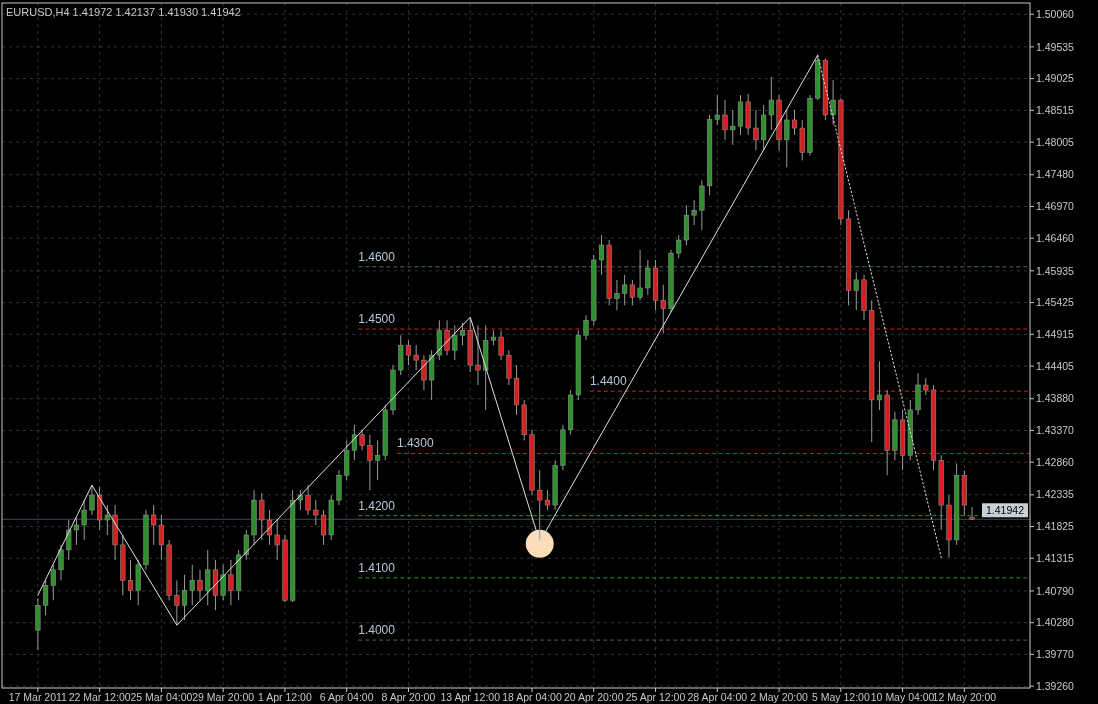 This screenshot has width=1098, height=704. What do you see at coordinates (408, 697) in the screenshot?
I see `x-tick-label: 8 Apr 20:00` at bounding box center [408, 697].